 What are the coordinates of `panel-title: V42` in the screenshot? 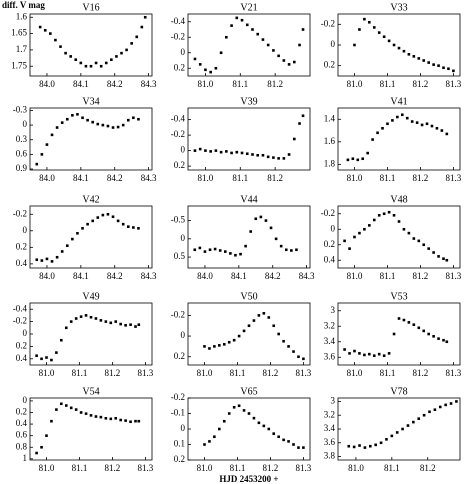 It's located at (90, 199).